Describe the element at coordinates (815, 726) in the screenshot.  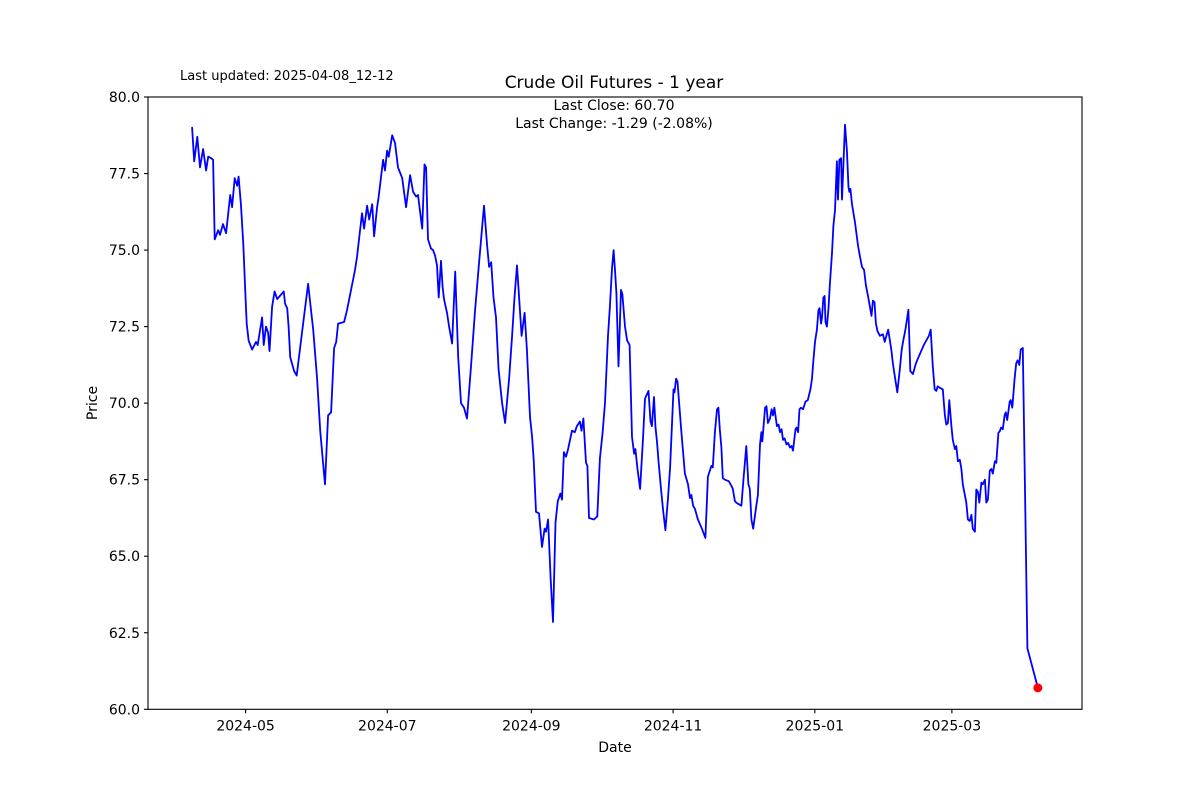
I see `x-tick-label: 2025-01` at that location.